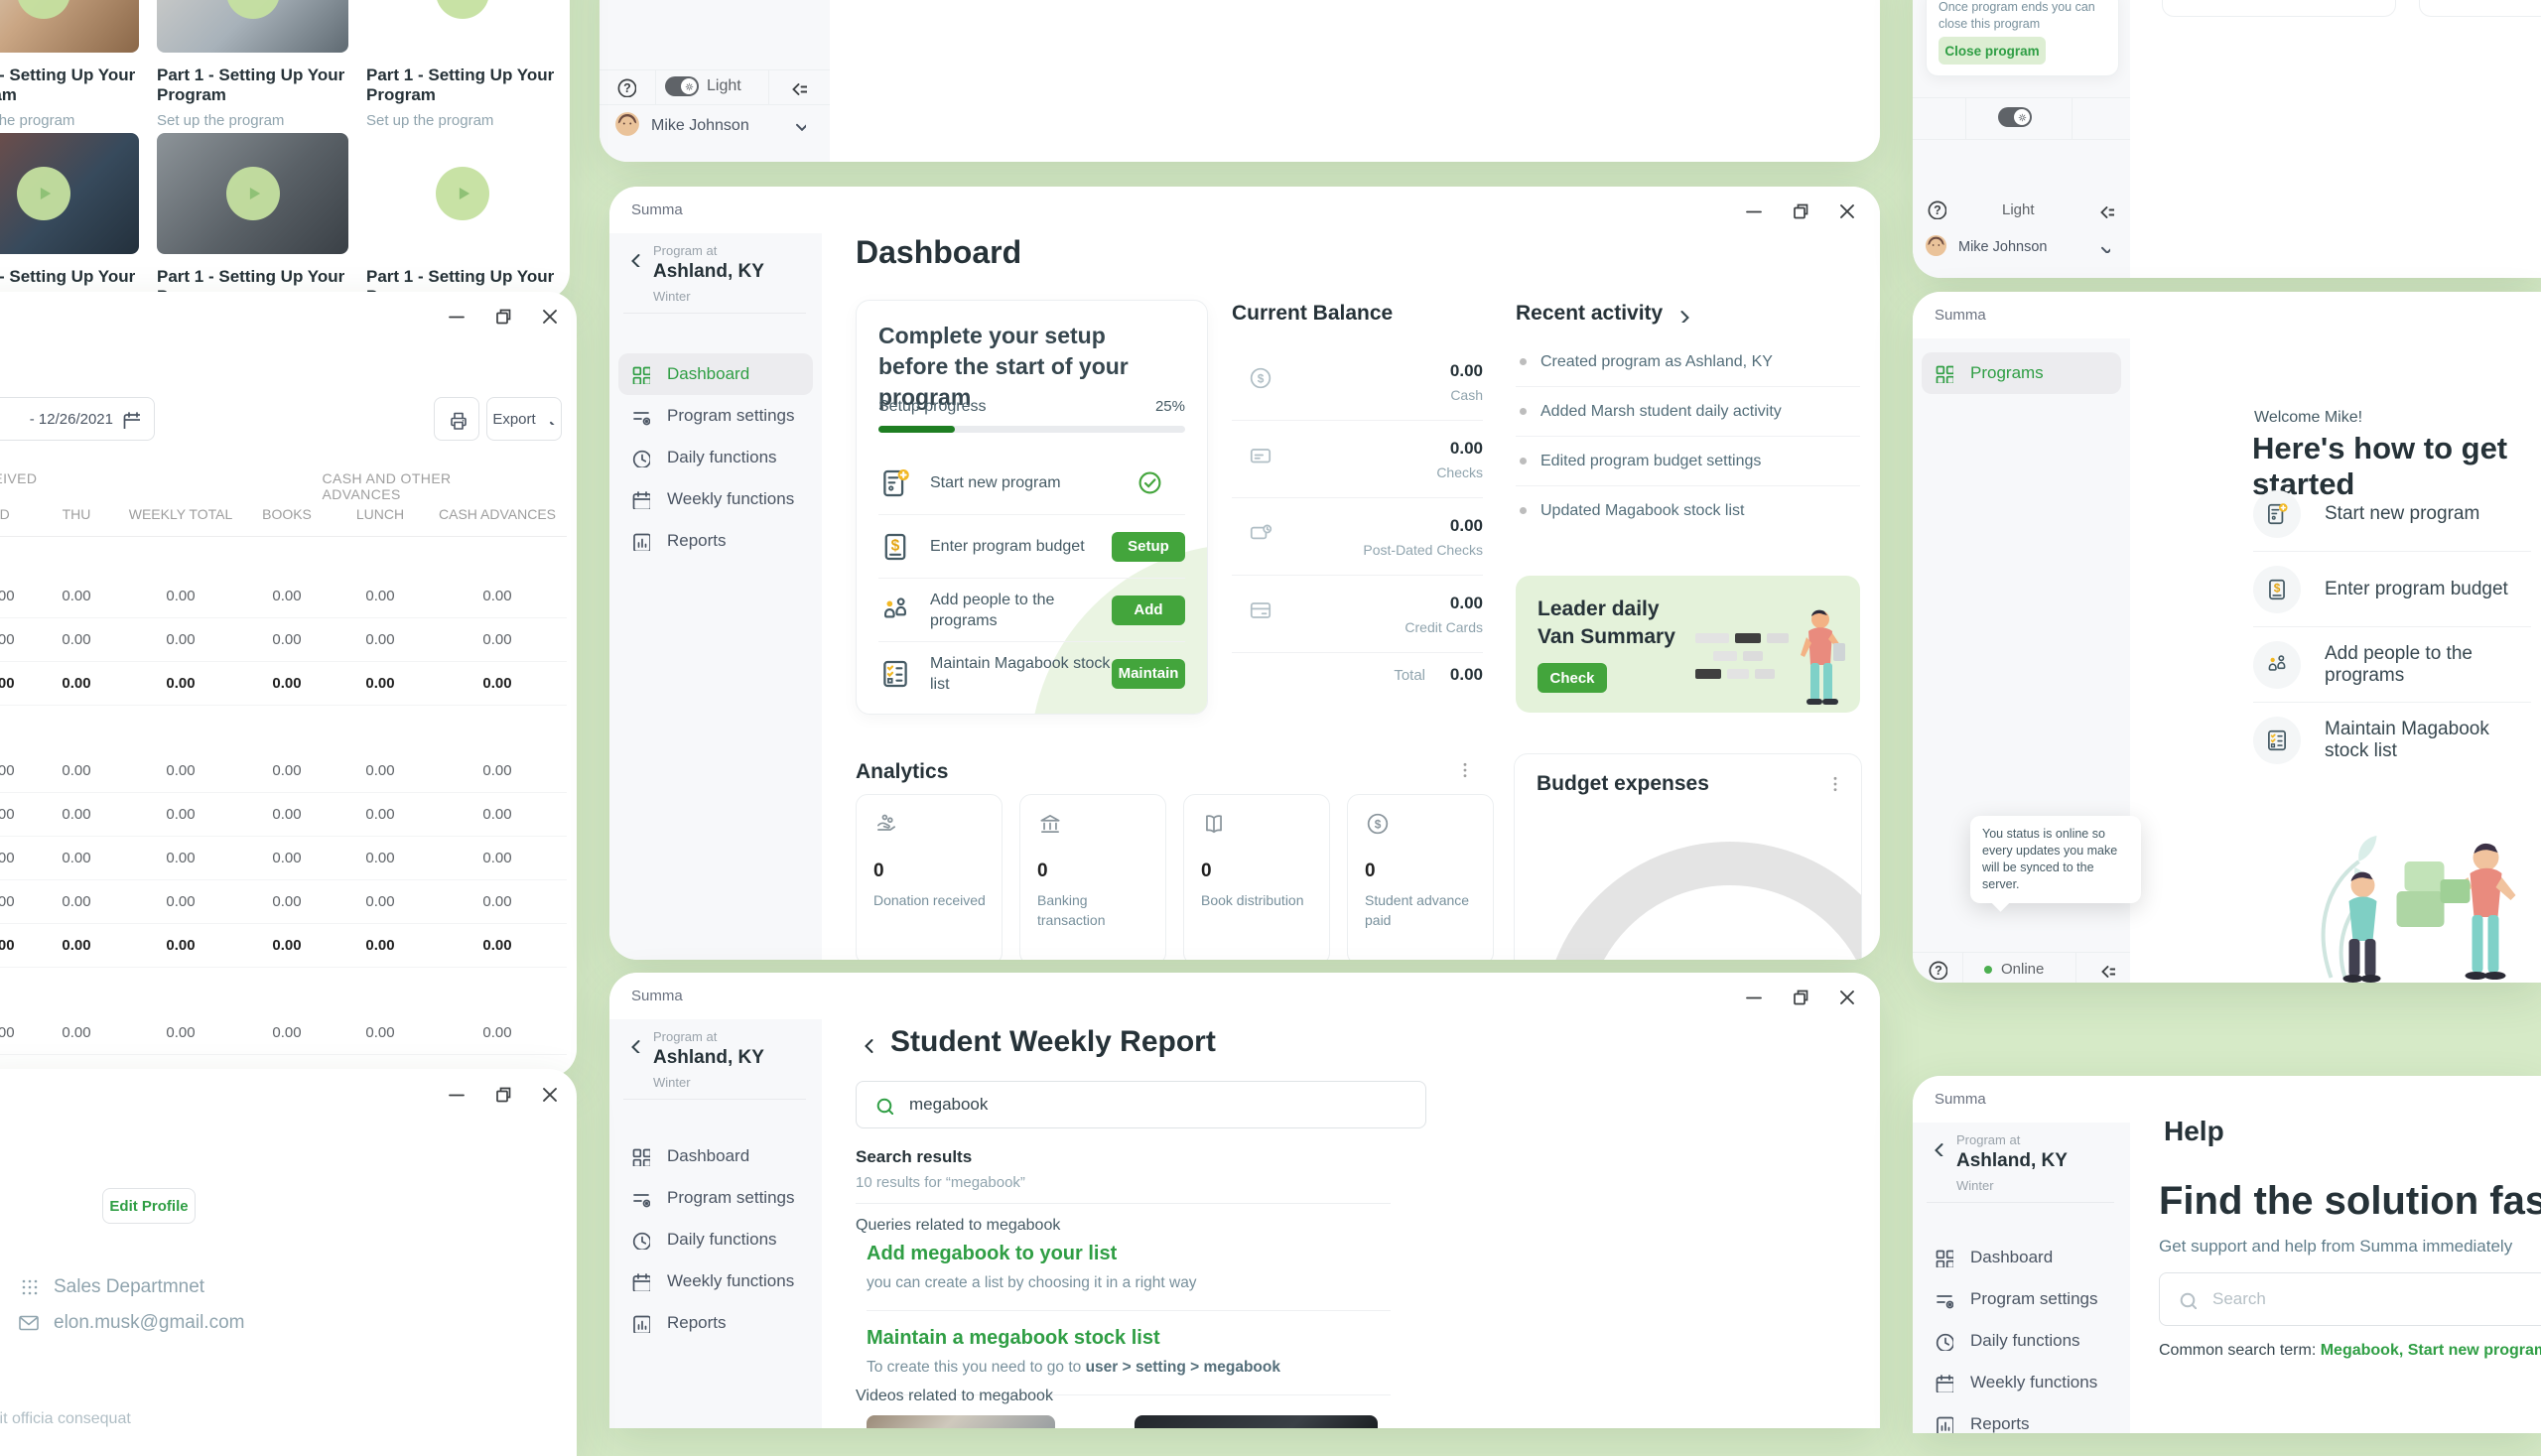  Describe the element at coordinates (1148, 610) in the screenshot. I see `setup-step-action-button: Add` at that location.